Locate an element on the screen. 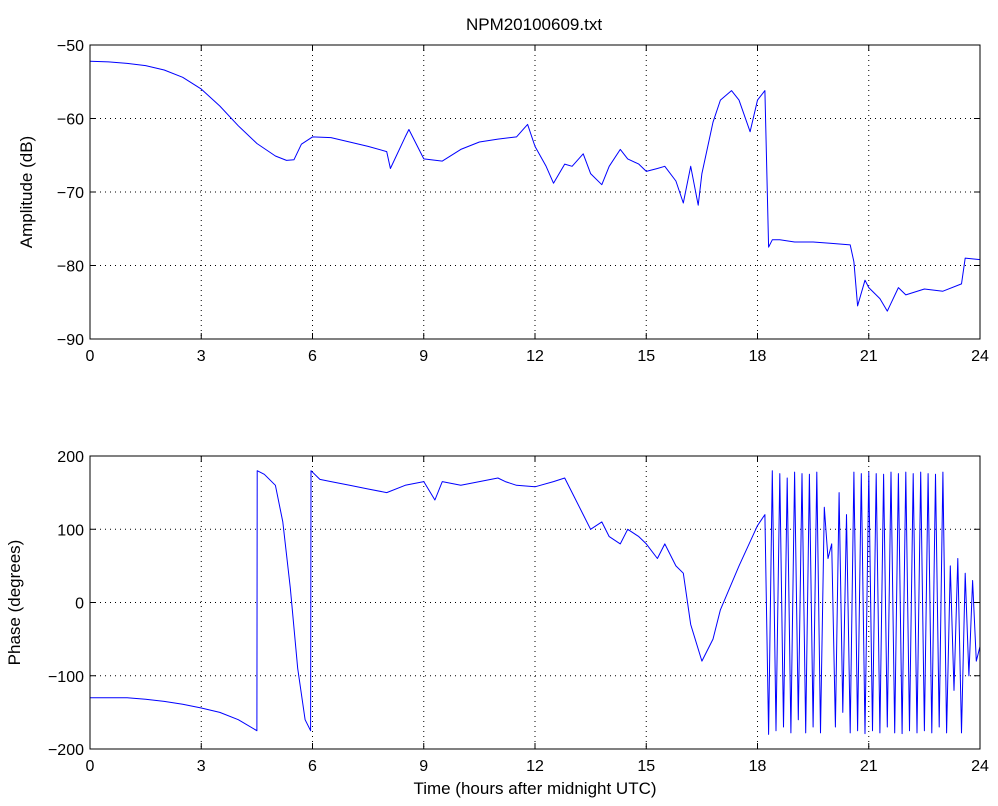 The height and width of the screenshot is (806, 998). y-tick-label: −80 is located at coordinates (70, 267).